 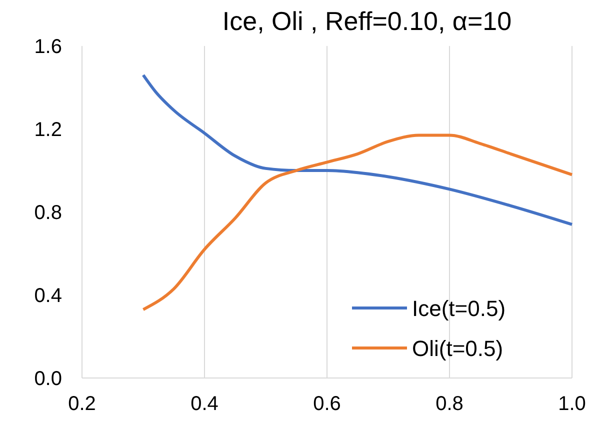 I want to click on y-tick-label: 1.2, so click(x=48, y=130).